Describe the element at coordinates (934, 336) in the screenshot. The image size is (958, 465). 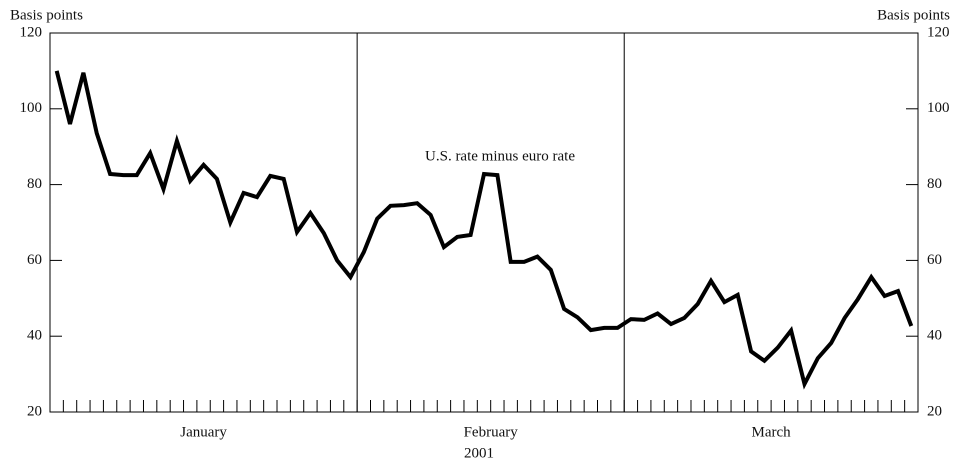
I see `y2-tick-label: 40` at that location.